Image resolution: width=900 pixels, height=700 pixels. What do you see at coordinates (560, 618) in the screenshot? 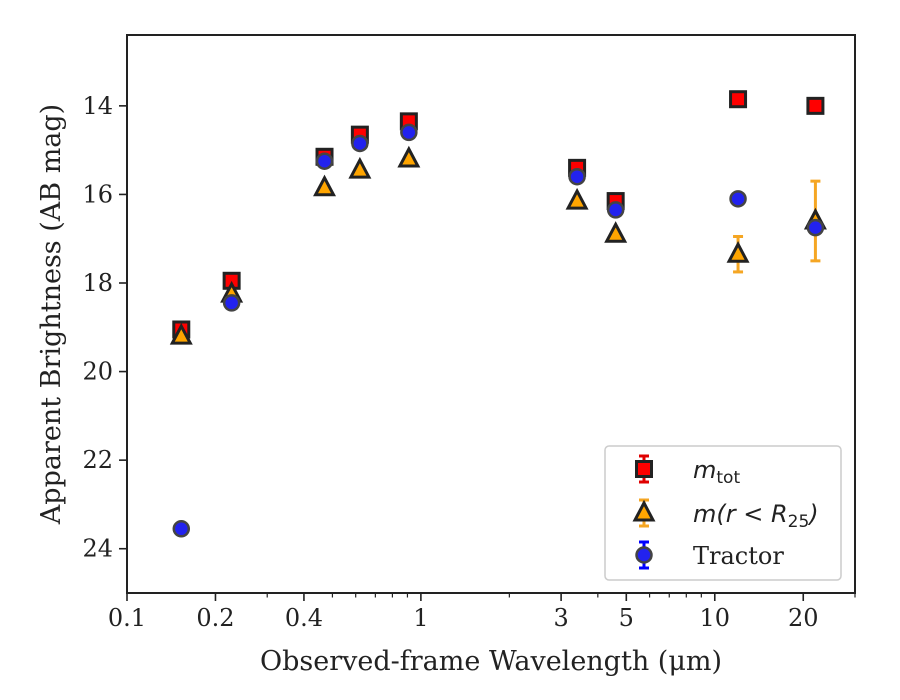
I see `x-tick-label: 3` at bounding box center [560, 618].